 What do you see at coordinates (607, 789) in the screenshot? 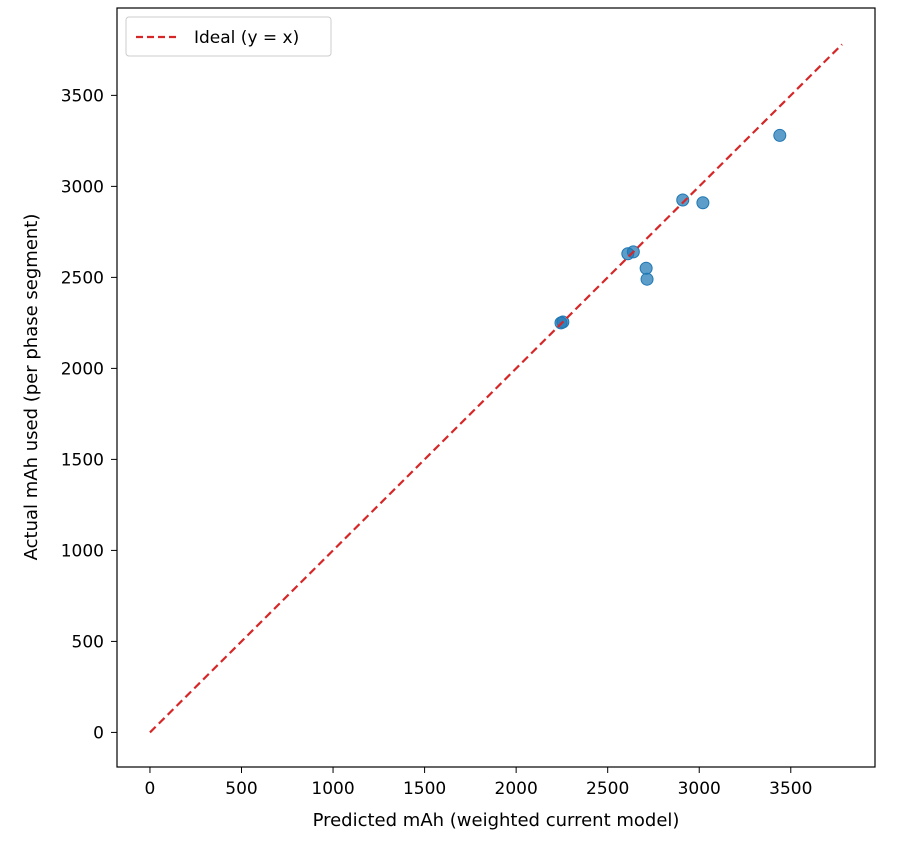
I see `x-tick-label-2500: 2500` at bounding box center [607, 789].